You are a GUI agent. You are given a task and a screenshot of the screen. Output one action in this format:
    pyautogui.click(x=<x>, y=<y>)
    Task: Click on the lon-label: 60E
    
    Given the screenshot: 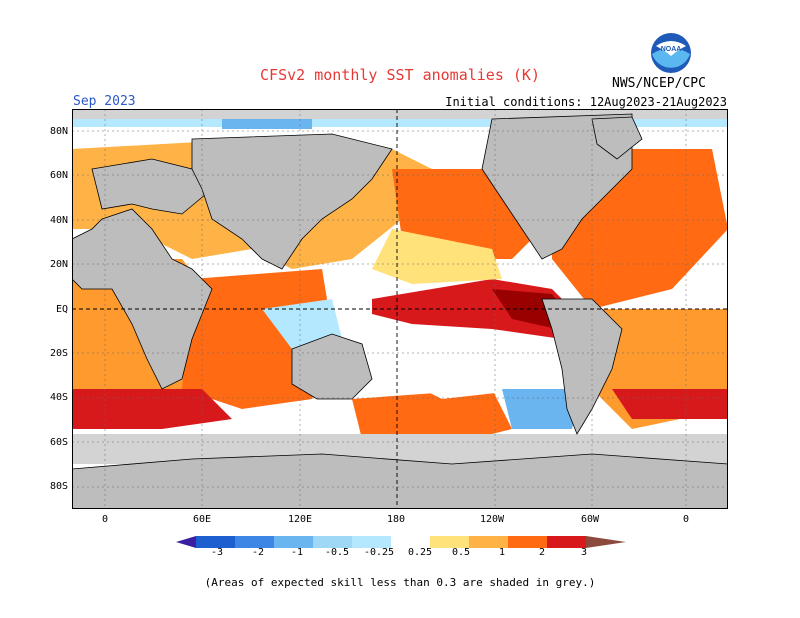 What is the action you would take?
    pyautogui.click(x=202, y=519)
    